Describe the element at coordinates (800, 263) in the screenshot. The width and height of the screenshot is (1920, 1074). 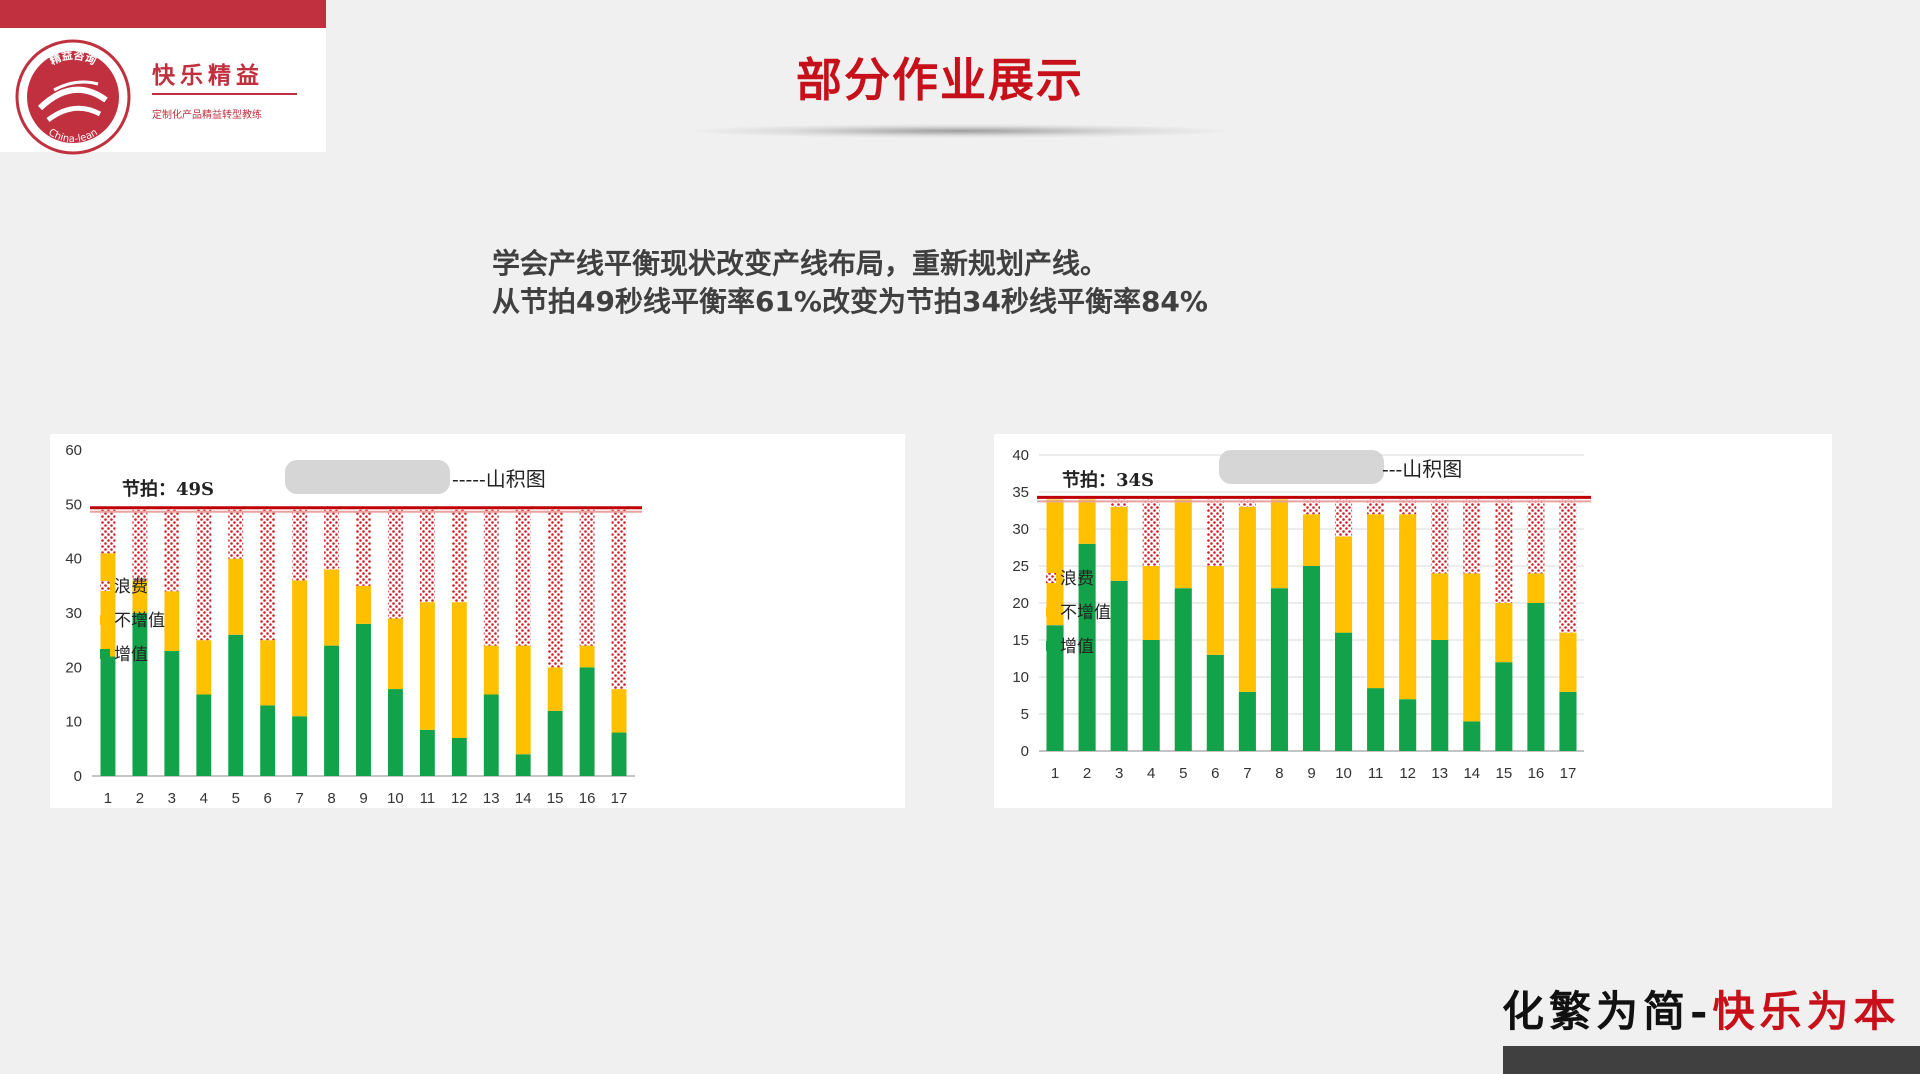
I see `description-line-1: 学会产线平衡现状改变产线布局，重新规划产线。` at that location.